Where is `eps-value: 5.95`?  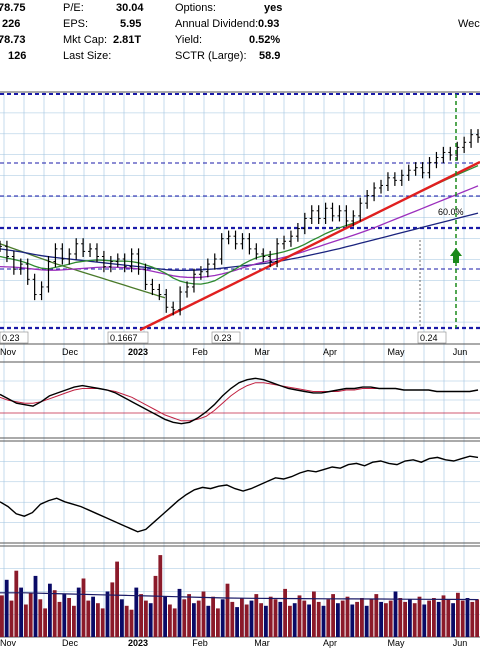
eps-value: 5.95 is located at coordinates (131, 24).